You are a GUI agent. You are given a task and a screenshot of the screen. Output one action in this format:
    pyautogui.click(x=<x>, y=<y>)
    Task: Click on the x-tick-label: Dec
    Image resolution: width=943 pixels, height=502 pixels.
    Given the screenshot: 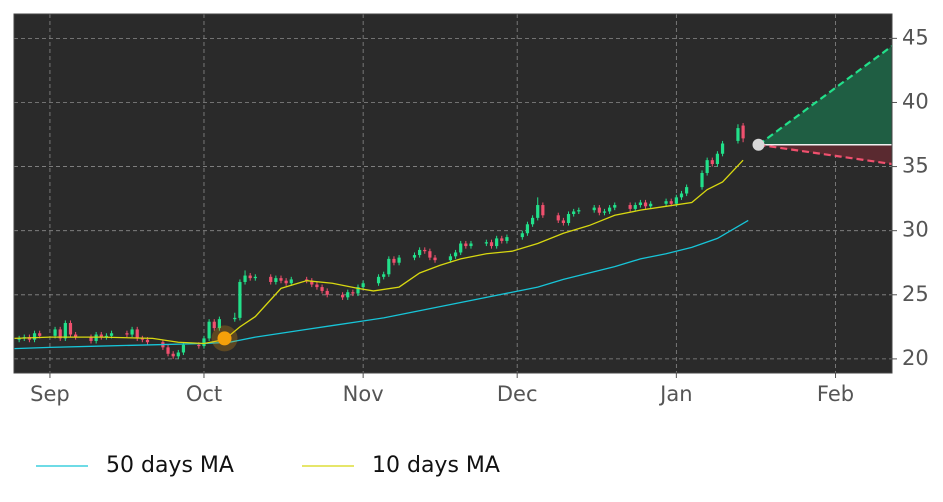 What is the action you would take?
    pyautogui.click(x=517, y=394)
    